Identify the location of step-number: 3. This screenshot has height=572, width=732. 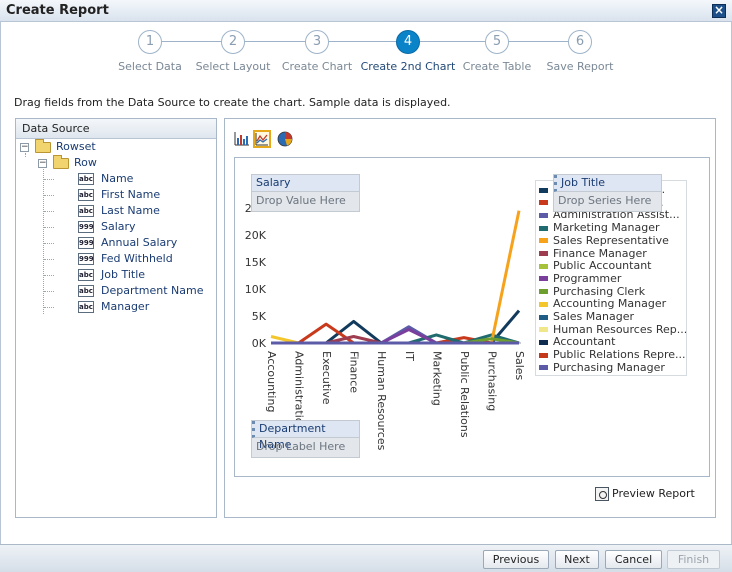
(317, 42).